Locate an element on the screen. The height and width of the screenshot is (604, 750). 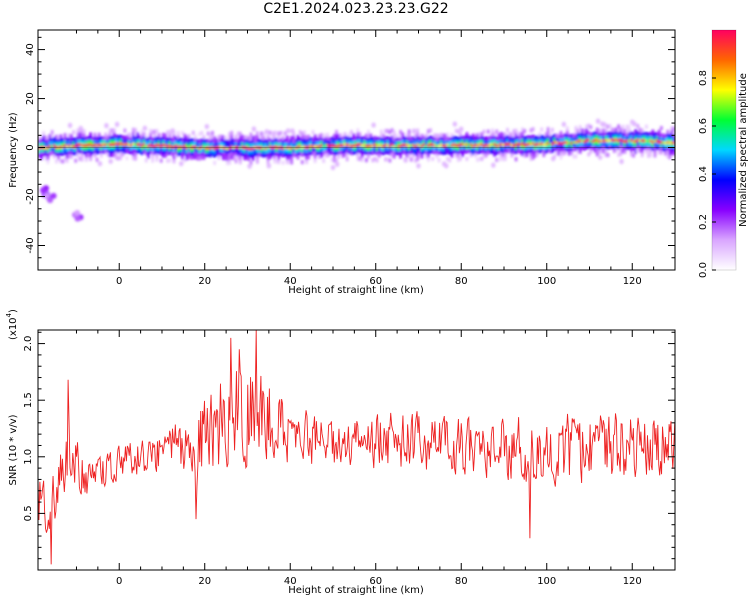
snr-scale-factor: (x104) is located at coordinates (12, 324).